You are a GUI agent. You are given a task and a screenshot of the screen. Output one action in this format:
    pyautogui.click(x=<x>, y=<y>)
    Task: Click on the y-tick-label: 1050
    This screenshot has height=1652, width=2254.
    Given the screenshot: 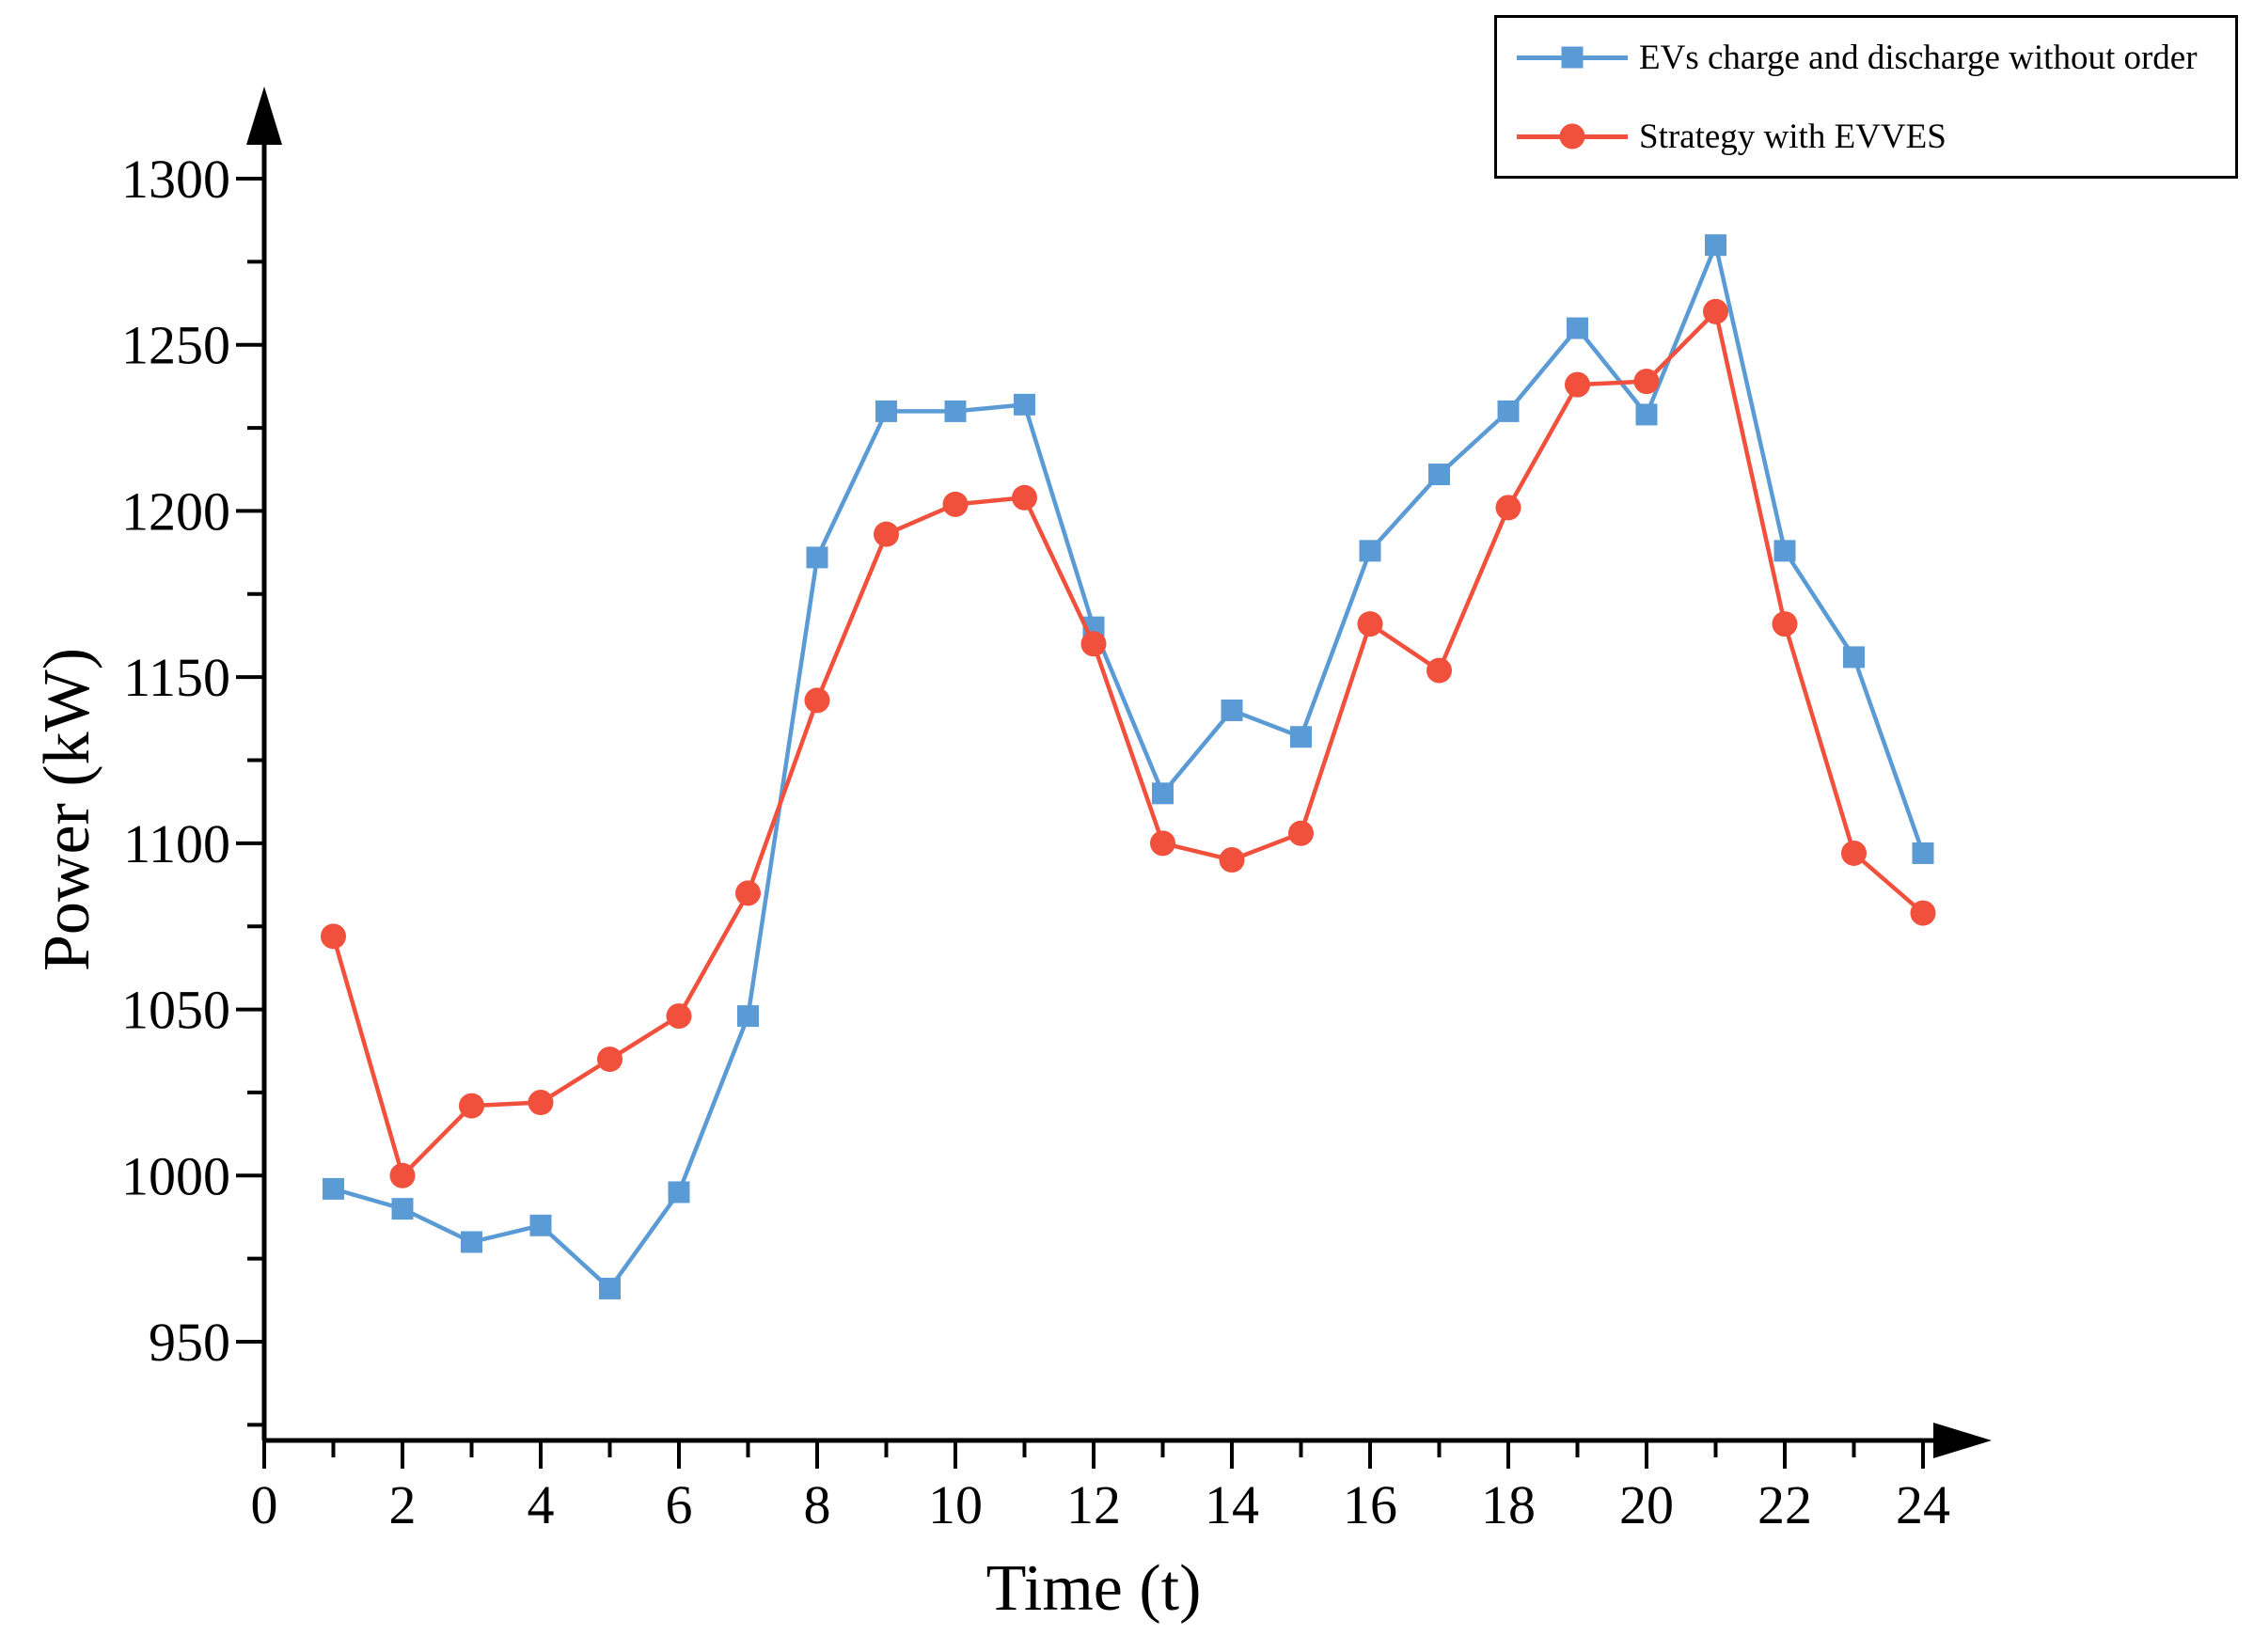 What is the action you would take?
    pyautogui.click(x=175, y=1011)
    